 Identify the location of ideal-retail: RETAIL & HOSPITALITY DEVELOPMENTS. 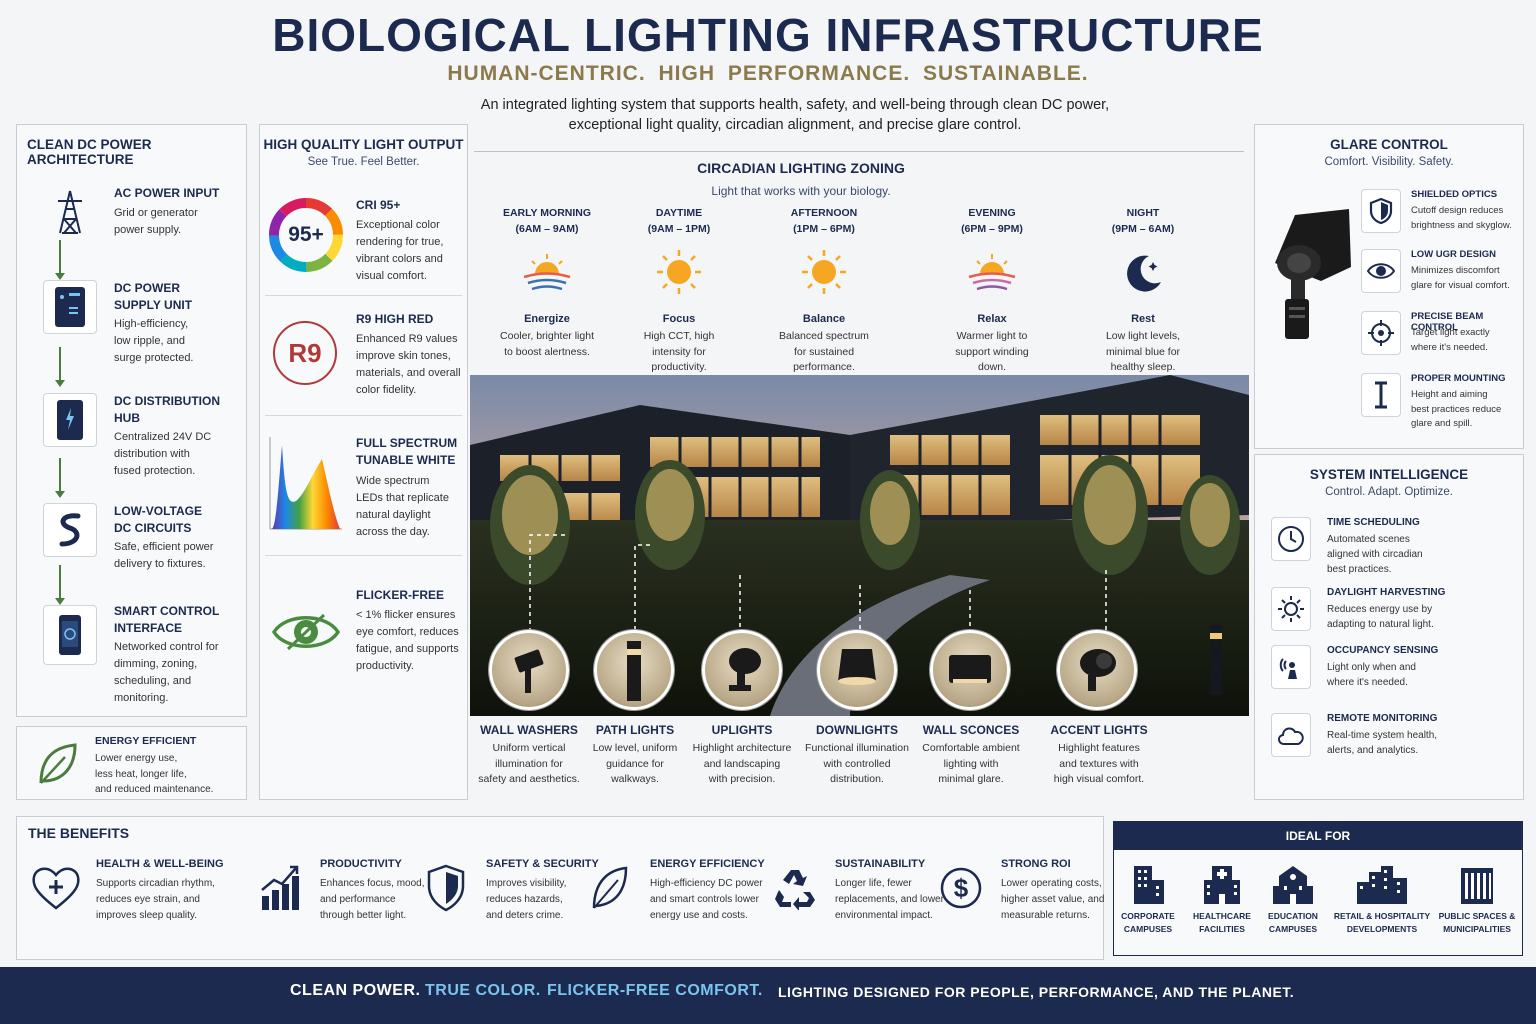
(1382, 898).